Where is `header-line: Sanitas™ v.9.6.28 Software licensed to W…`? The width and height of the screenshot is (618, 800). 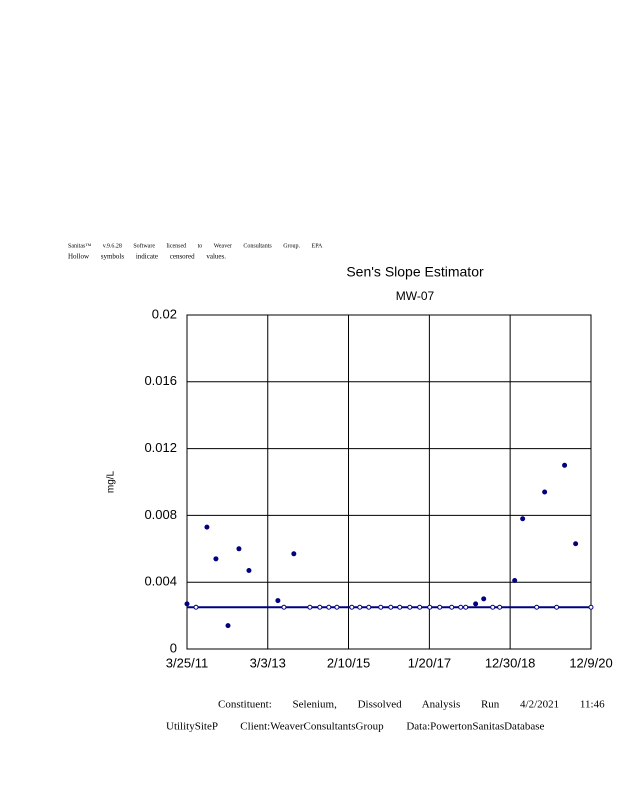
header-line: Sanitas™ v.9.6.28 Software licensed to W… is located at coordinates (195, 245).